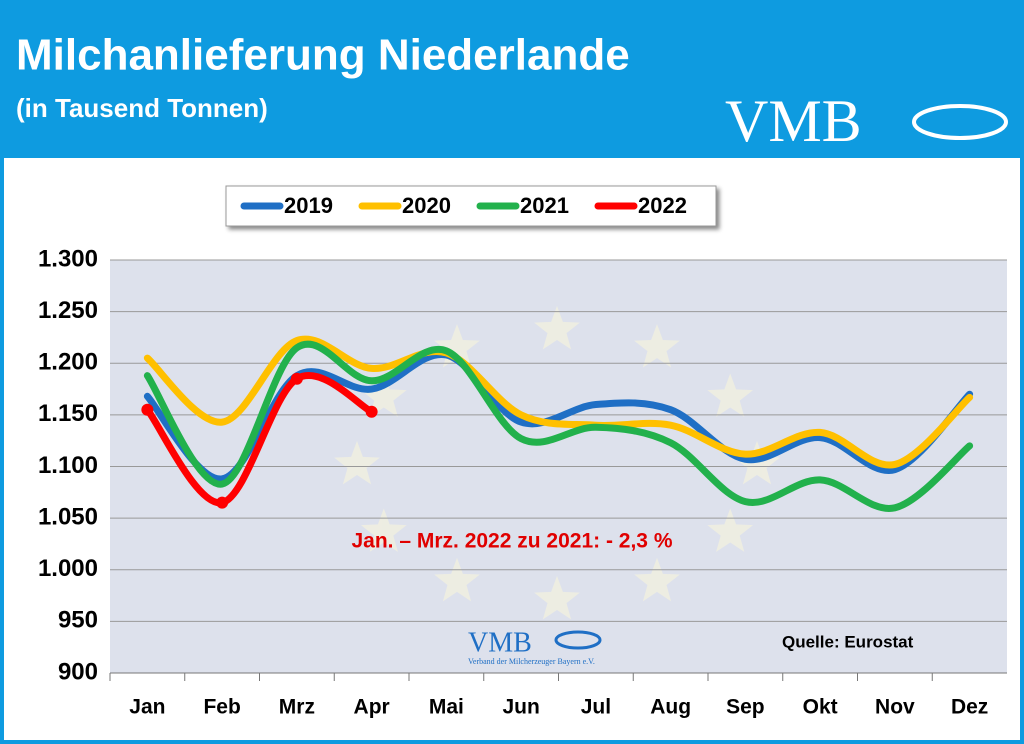 The image size is (1024, 744). Describe the element at coordinates (531, 661) in the screenshot. I see `watermark-caption: Verband der Milcherzeuger Bayern e.V.` at that location.